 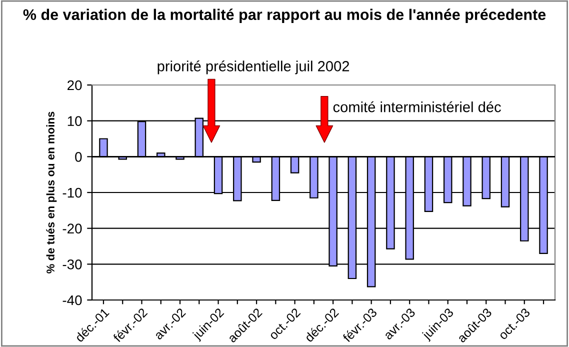 I want to click on y-axis-title: % de tués en plus ou en moins, so click(x=51, y=193).